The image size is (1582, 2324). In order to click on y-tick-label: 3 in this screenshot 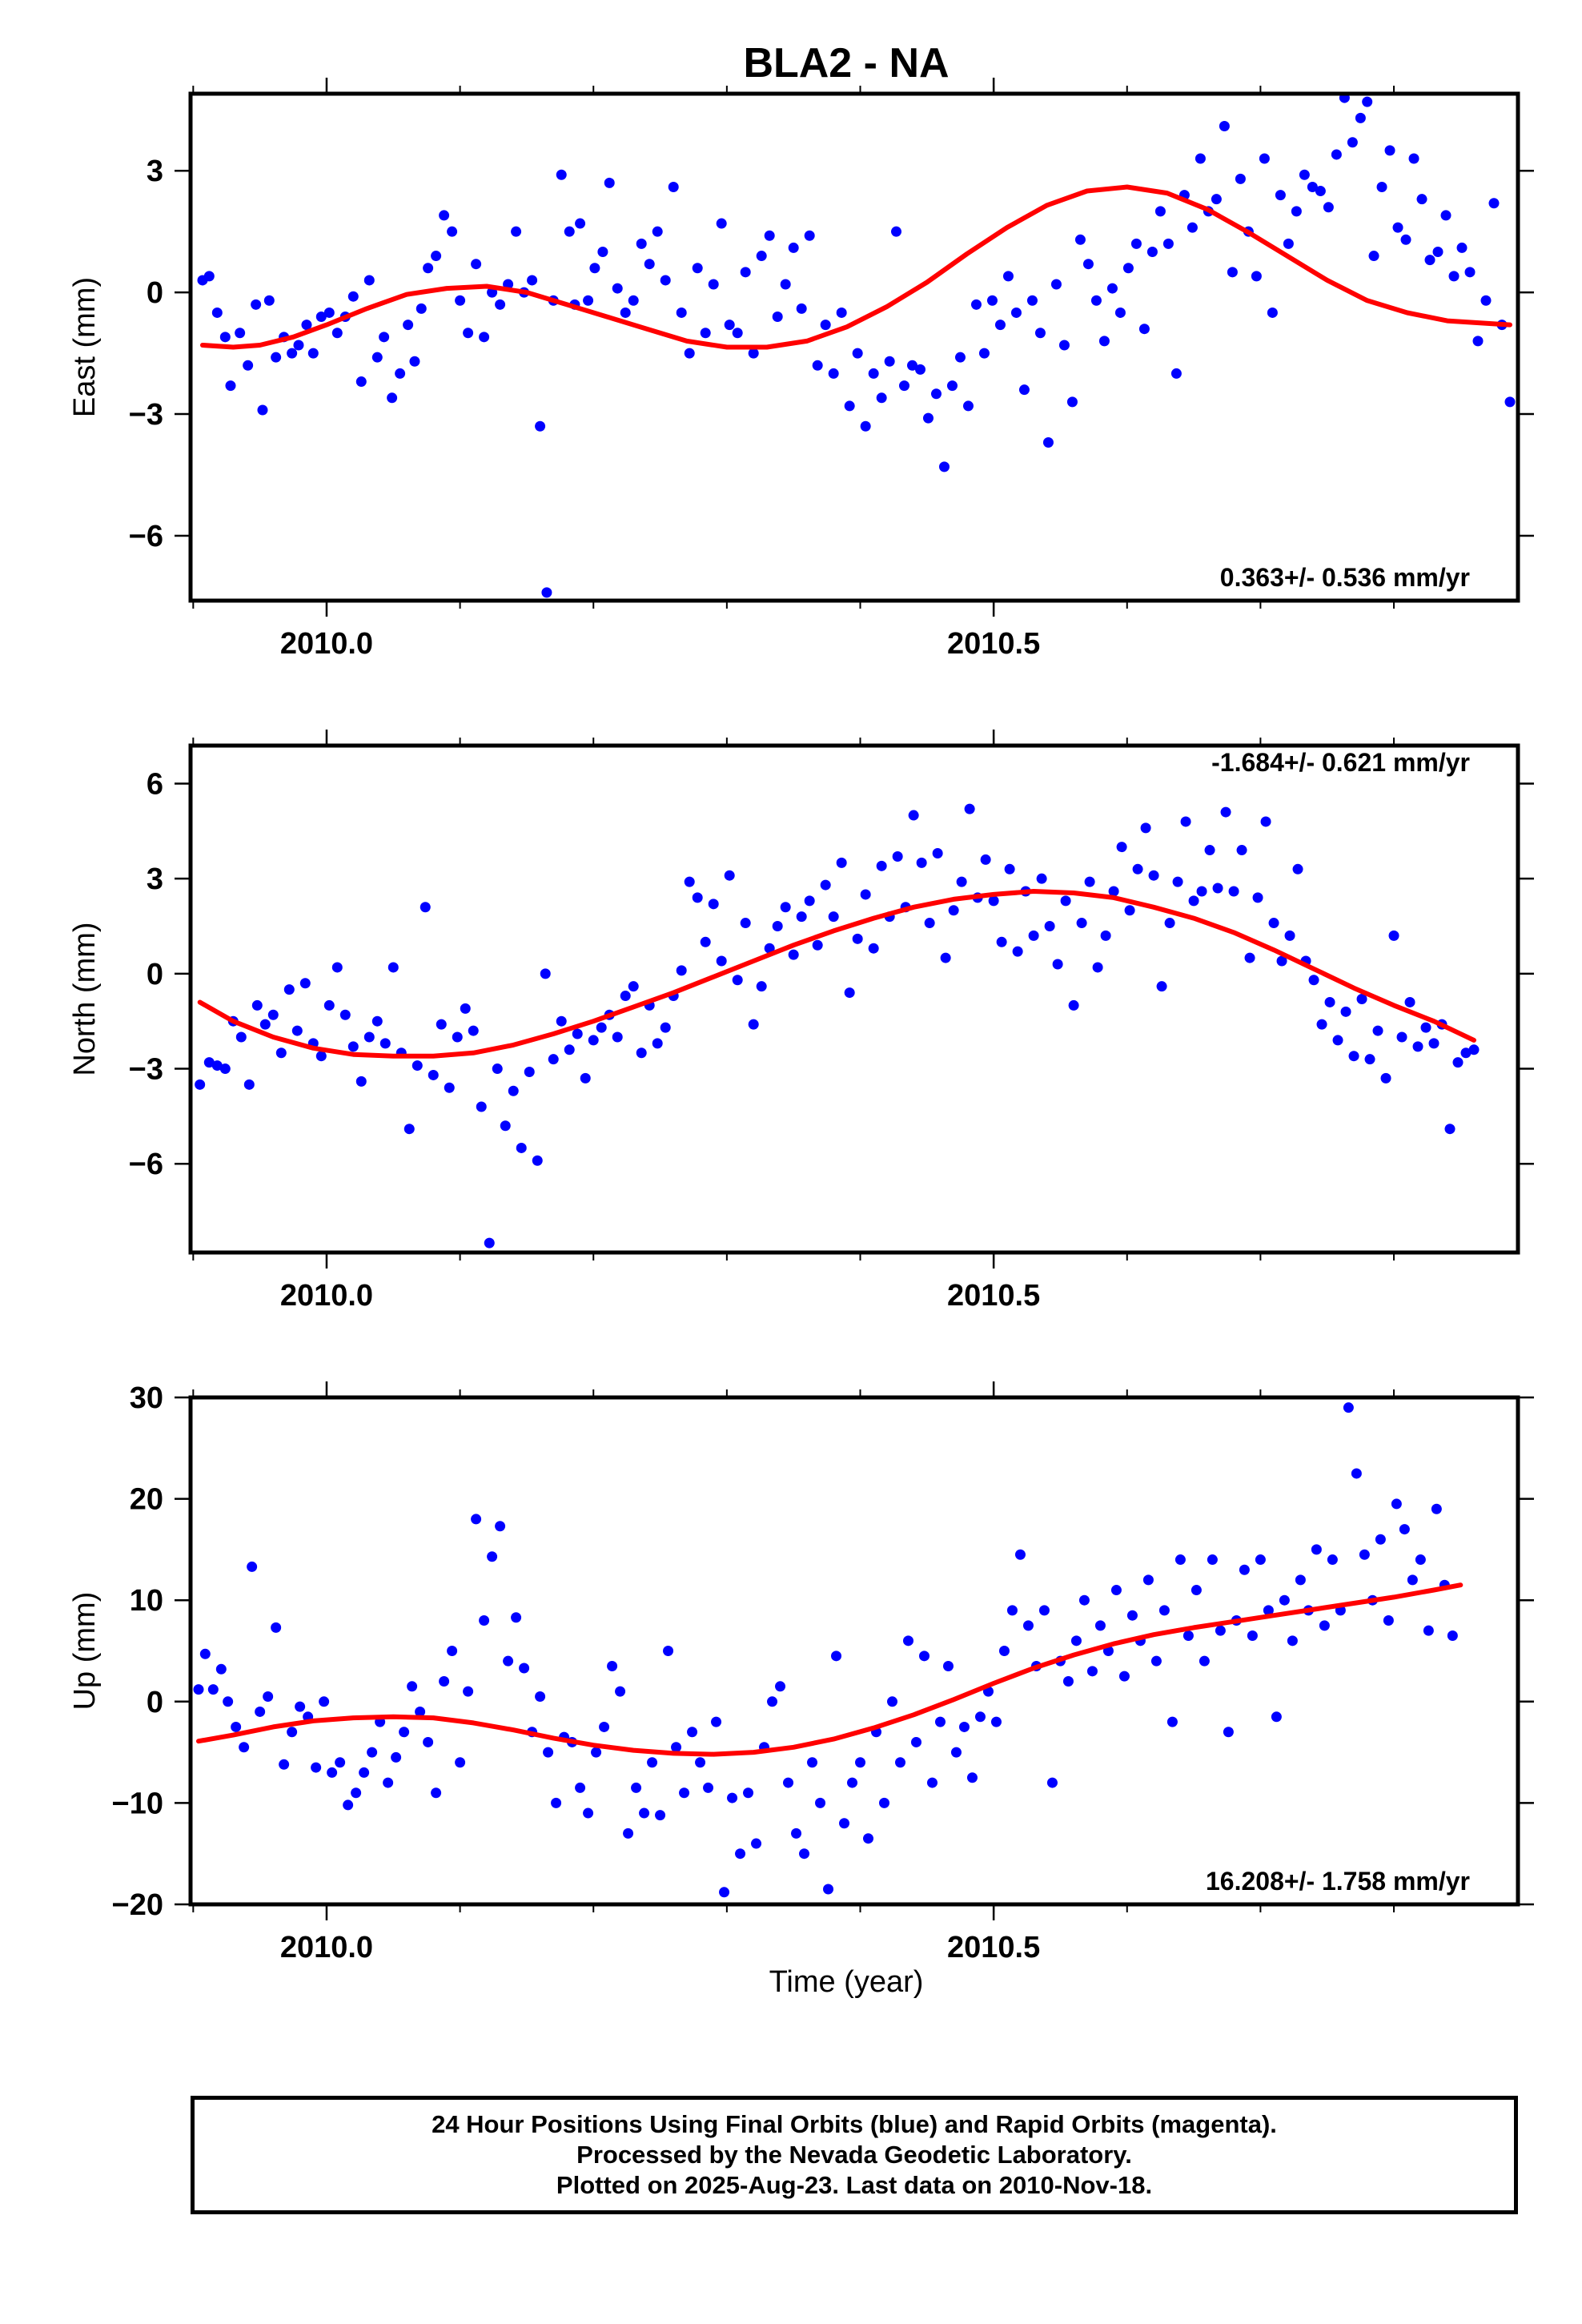, I will do `click(155, 171)`.